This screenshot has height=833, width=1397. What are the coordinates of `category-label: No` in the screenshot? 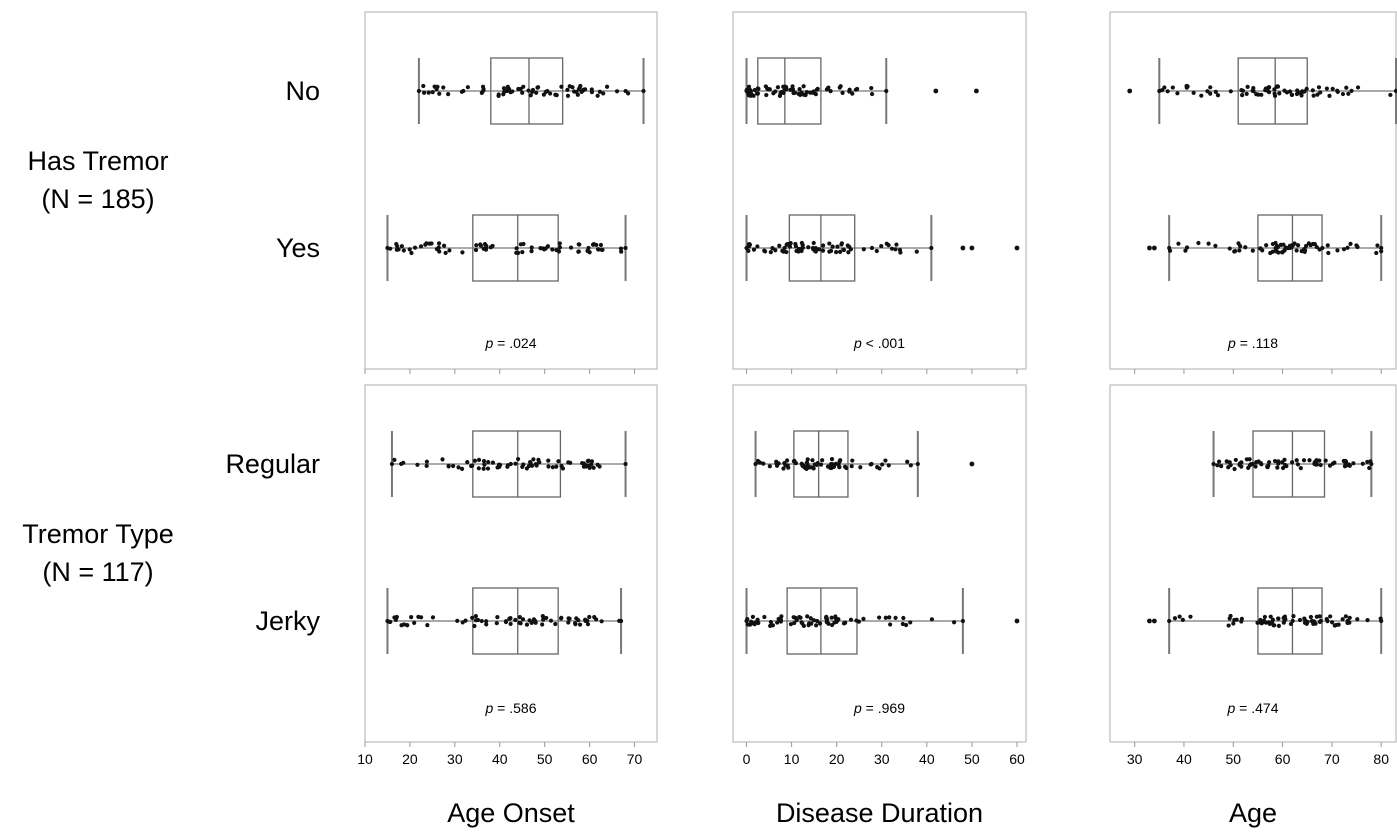 It's located at (302, 91).